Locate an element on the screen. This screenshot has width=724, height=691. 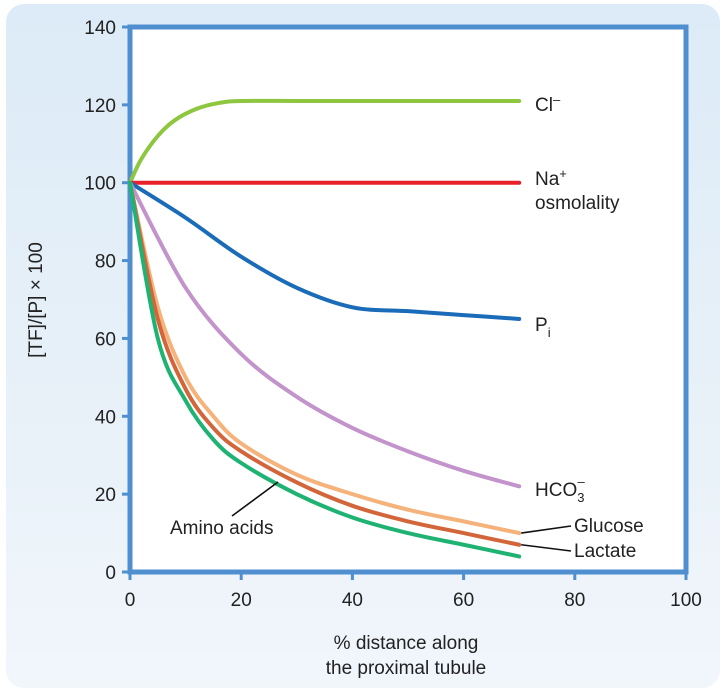
series-line-pi is located at coordinates (325, 250).